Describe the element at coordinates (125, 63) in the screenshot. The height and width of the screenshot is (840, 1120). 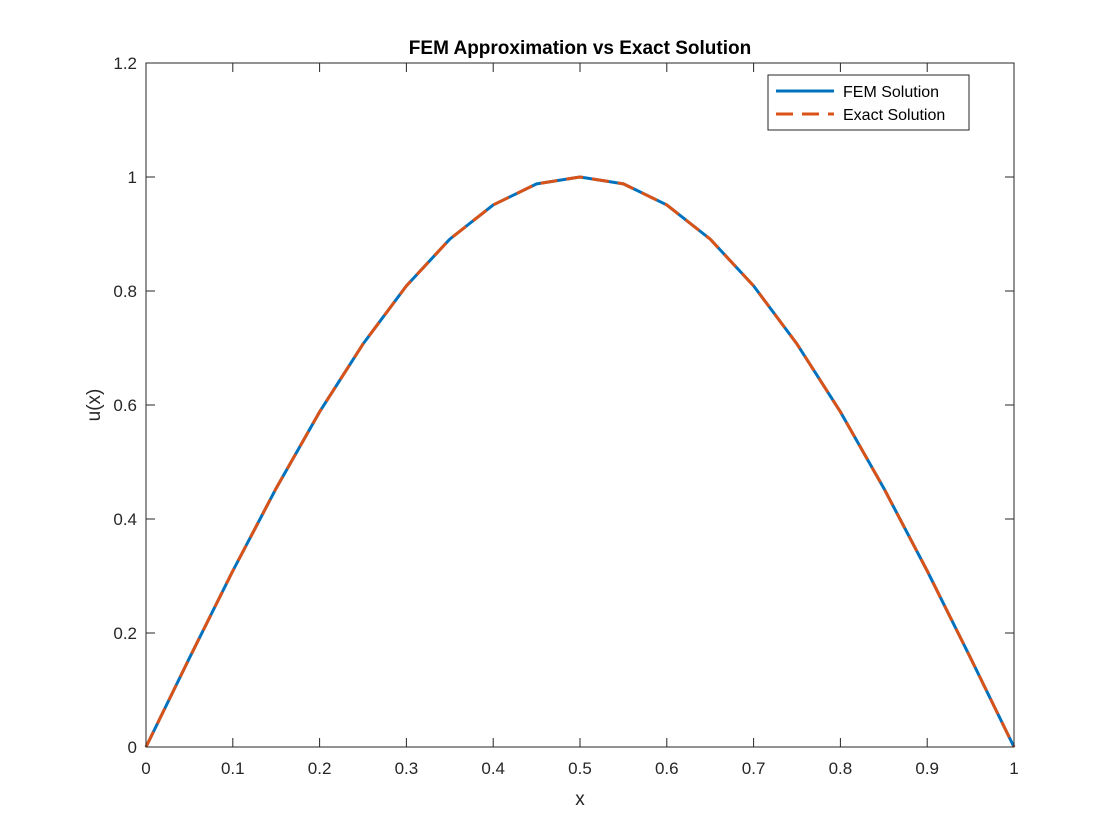
I see `y-tick-label: 1.2` at that location.